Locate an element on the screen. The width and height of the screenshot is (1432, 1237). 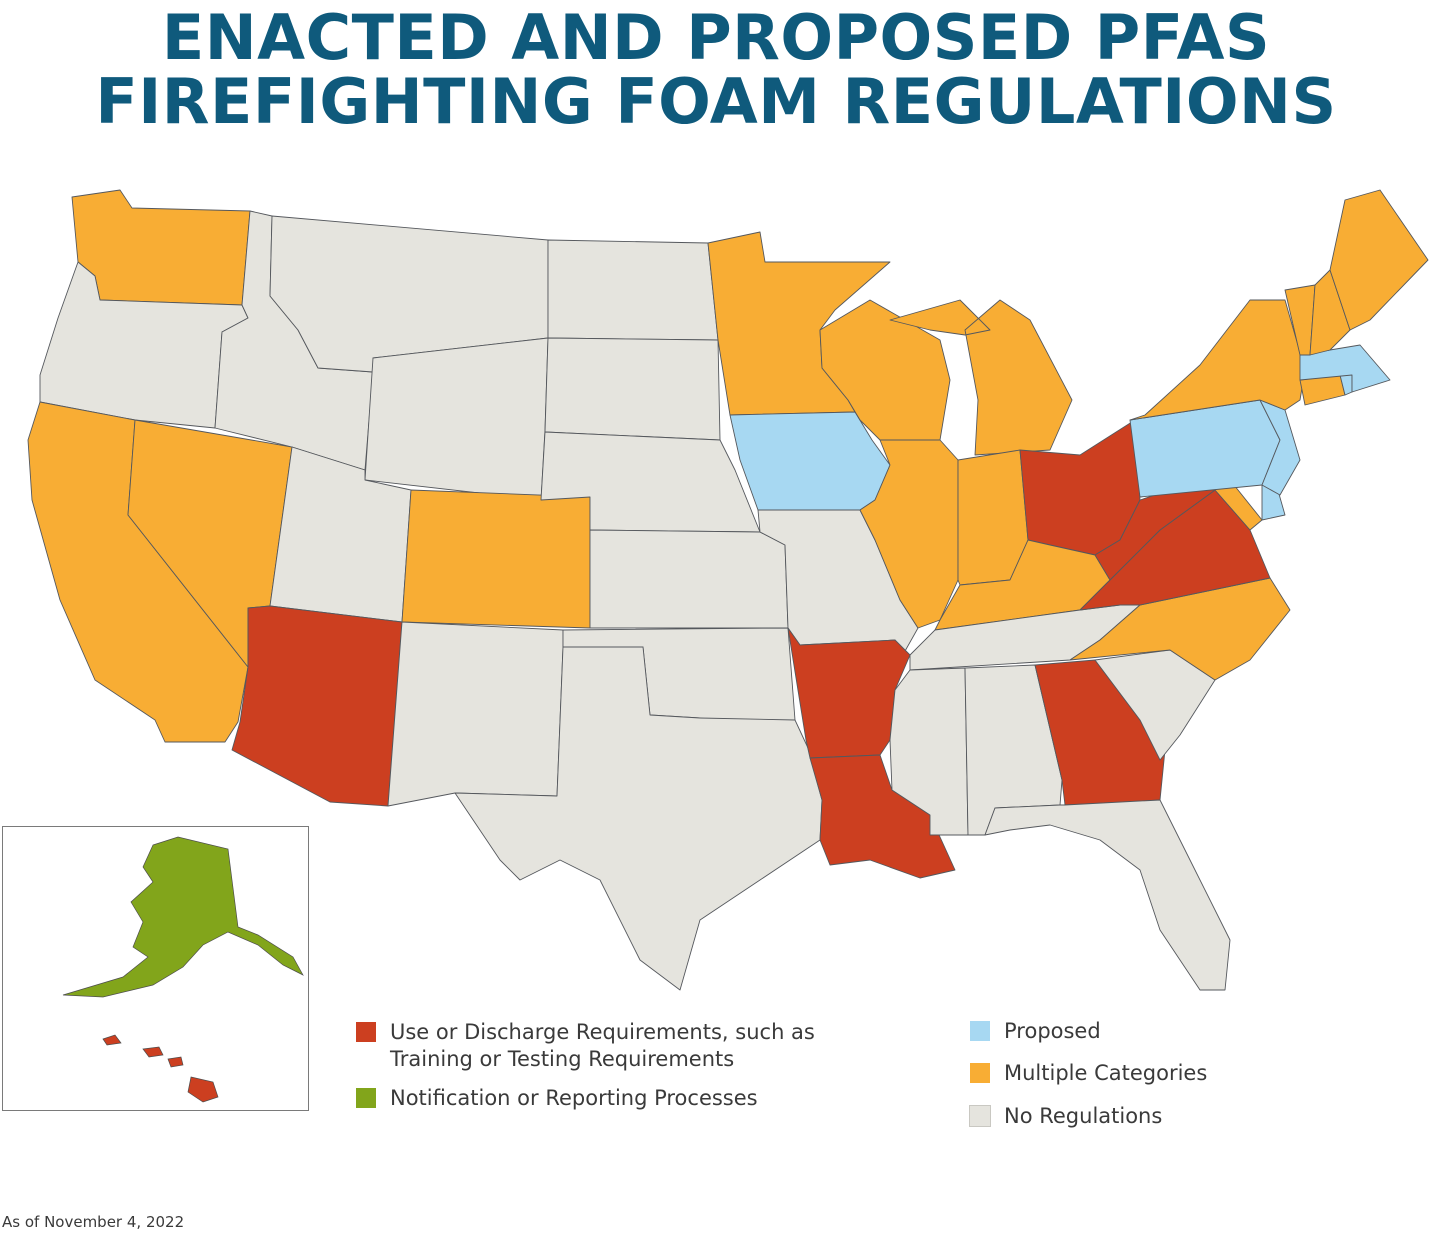
state-la is located at coordinates (882, 816).